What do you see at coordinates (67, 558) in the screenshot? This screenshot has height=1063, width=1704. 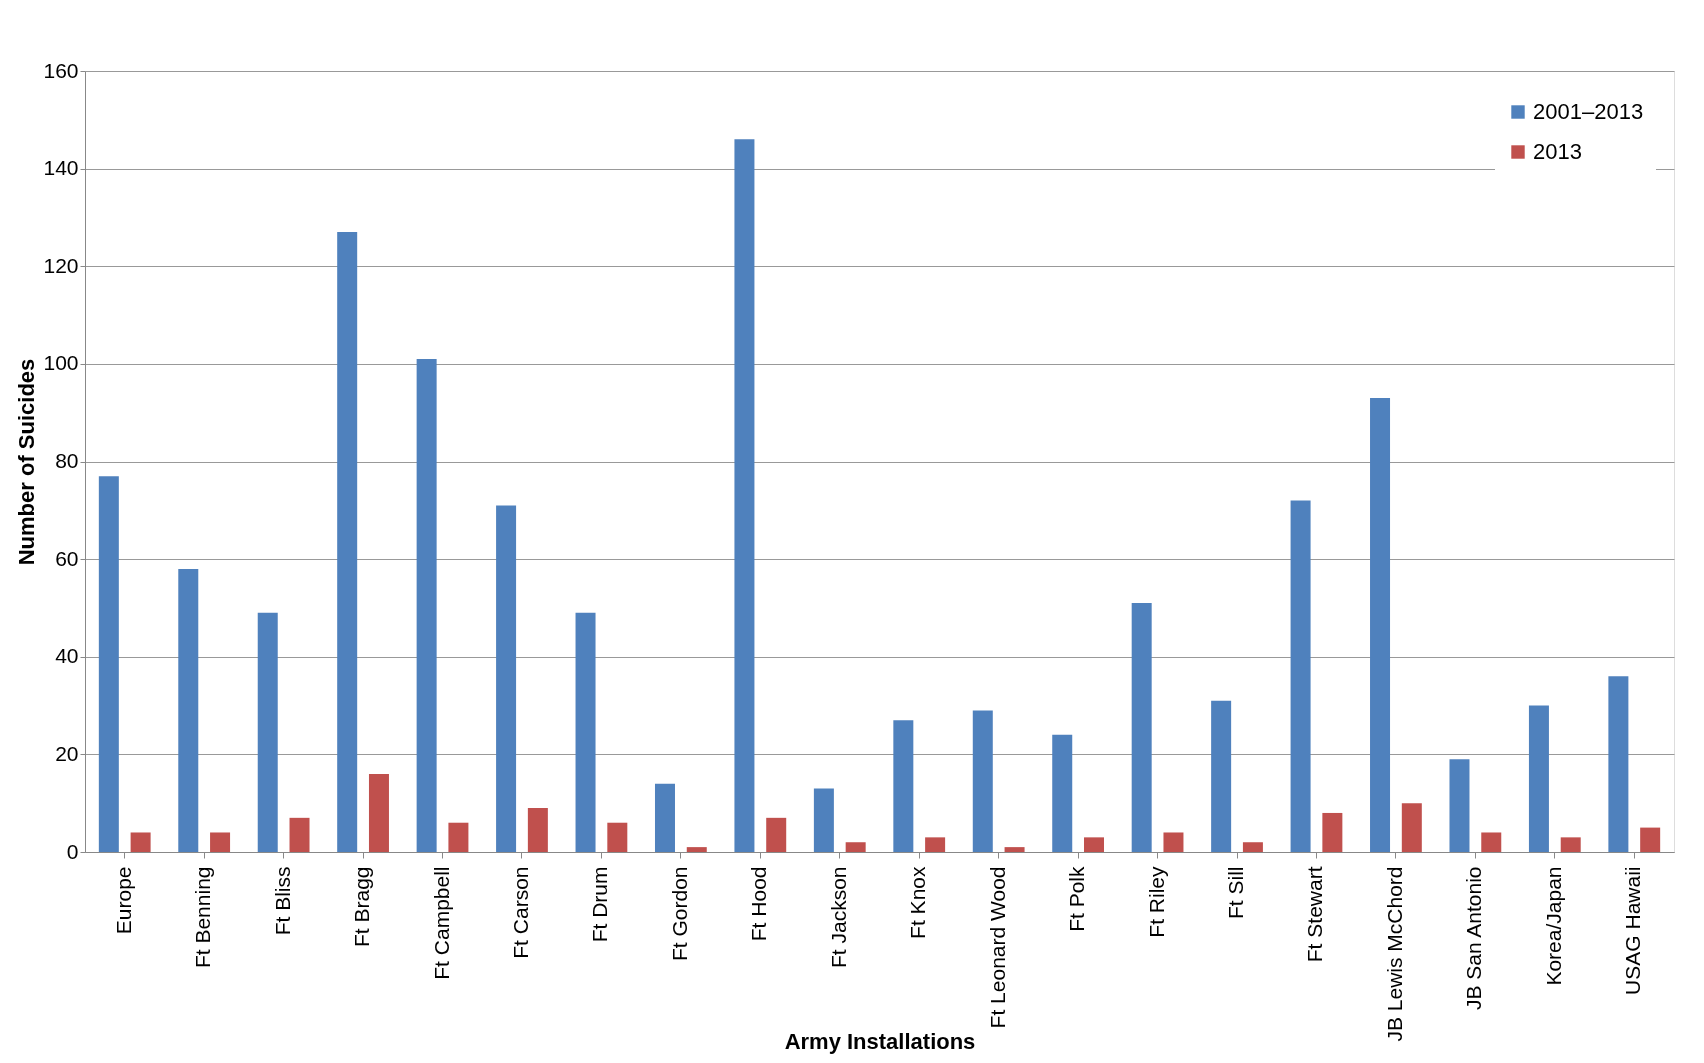 I see `y-tick-label: 60` at bounding box center [67, 558].